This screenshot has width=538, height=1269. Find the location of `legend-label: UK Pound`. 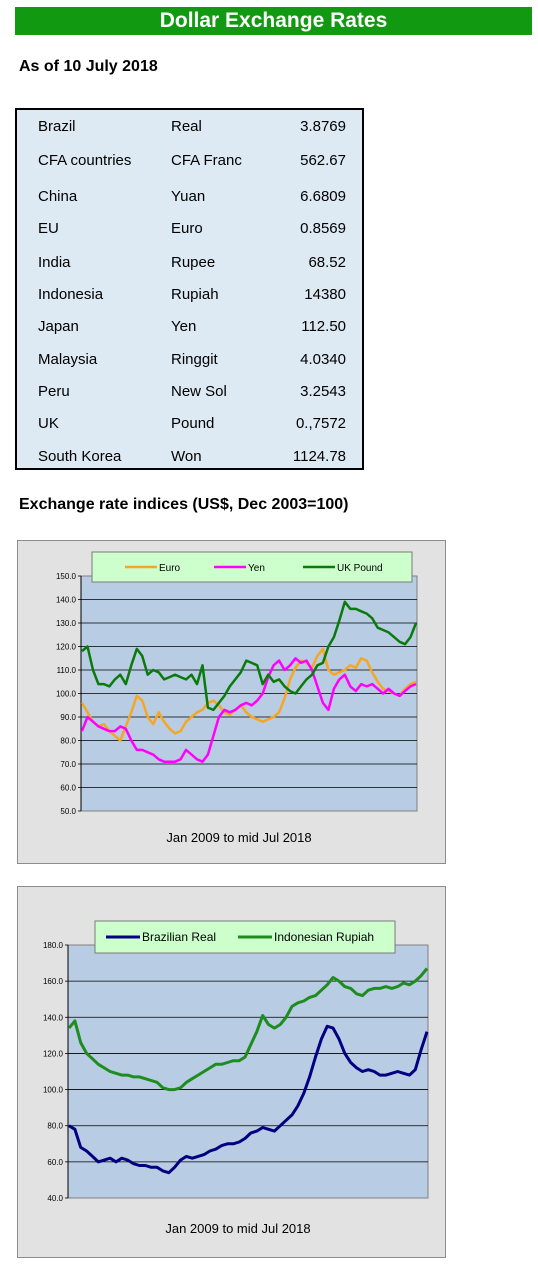

legend-label: UK Pound is located at coordinates (360, 568).